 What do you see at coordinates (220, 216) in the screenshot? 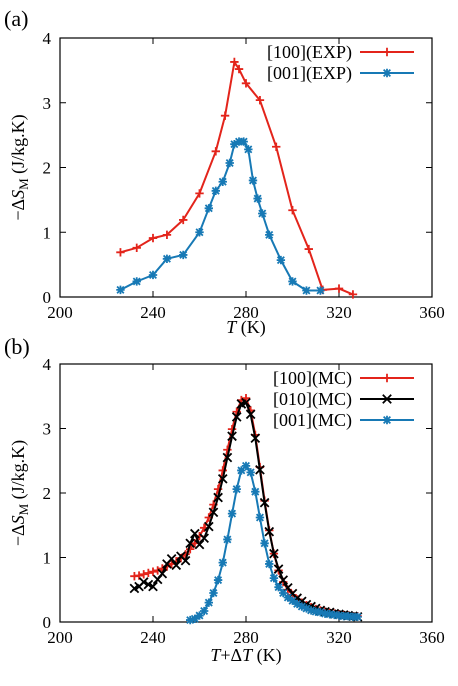
I see `series-line` at bounding box center [220, 216].